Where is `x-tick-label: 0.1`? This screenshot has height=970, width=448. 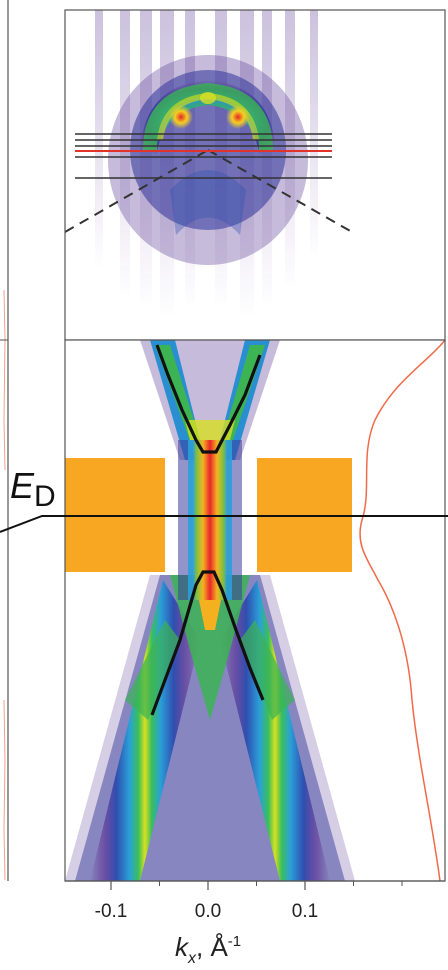 x-tick-label: 0.1 is located at coordinates (305, 911).